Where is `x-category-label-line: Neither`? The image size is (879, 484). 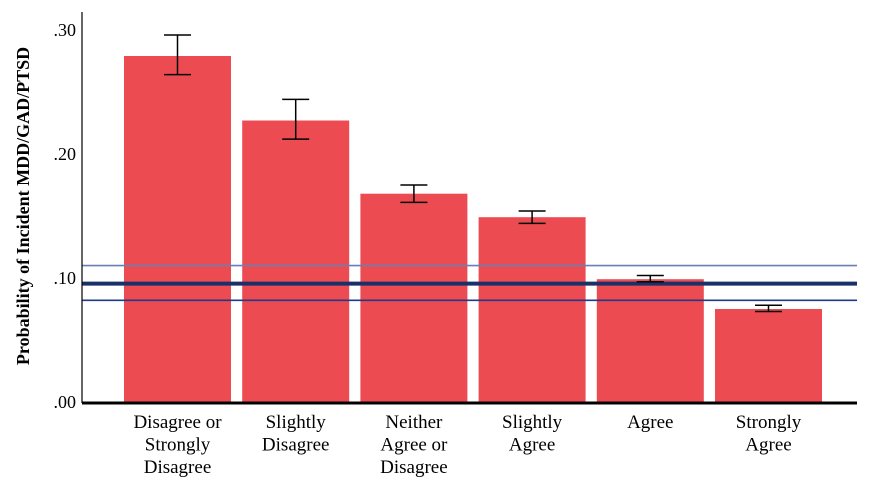 x-category-label-line: Neither is located at coordinates (414, 422).